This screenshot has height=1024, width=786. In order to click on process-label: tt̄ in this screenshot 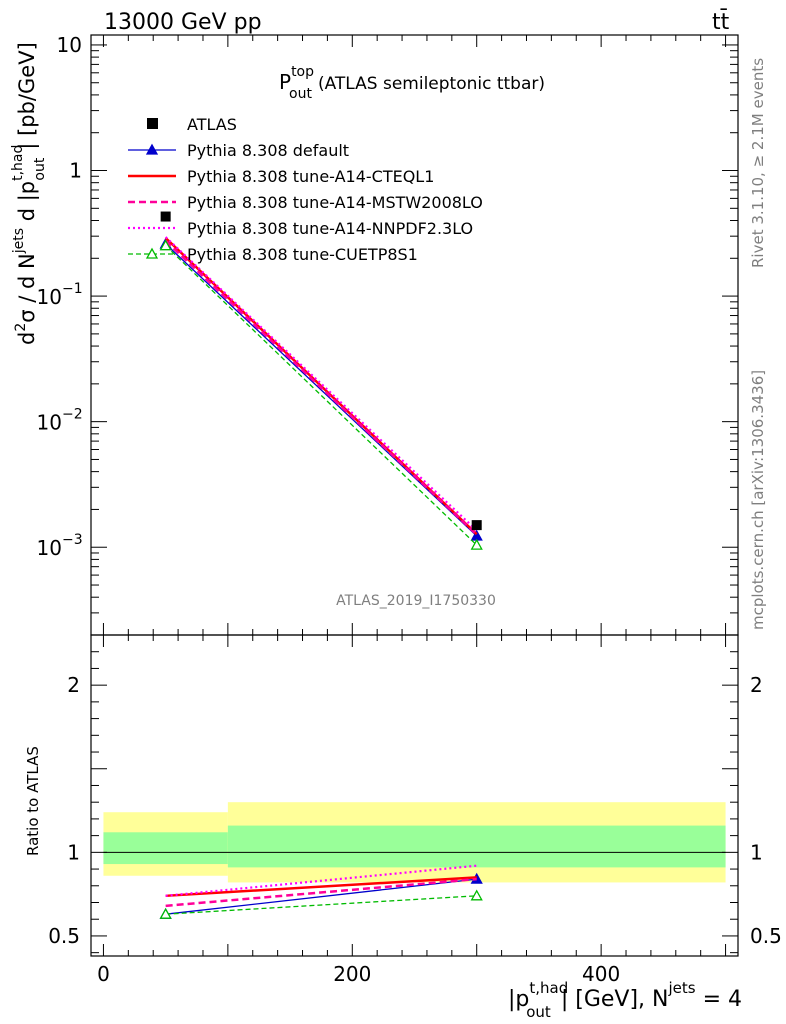, I will do `click(721, 22)`.